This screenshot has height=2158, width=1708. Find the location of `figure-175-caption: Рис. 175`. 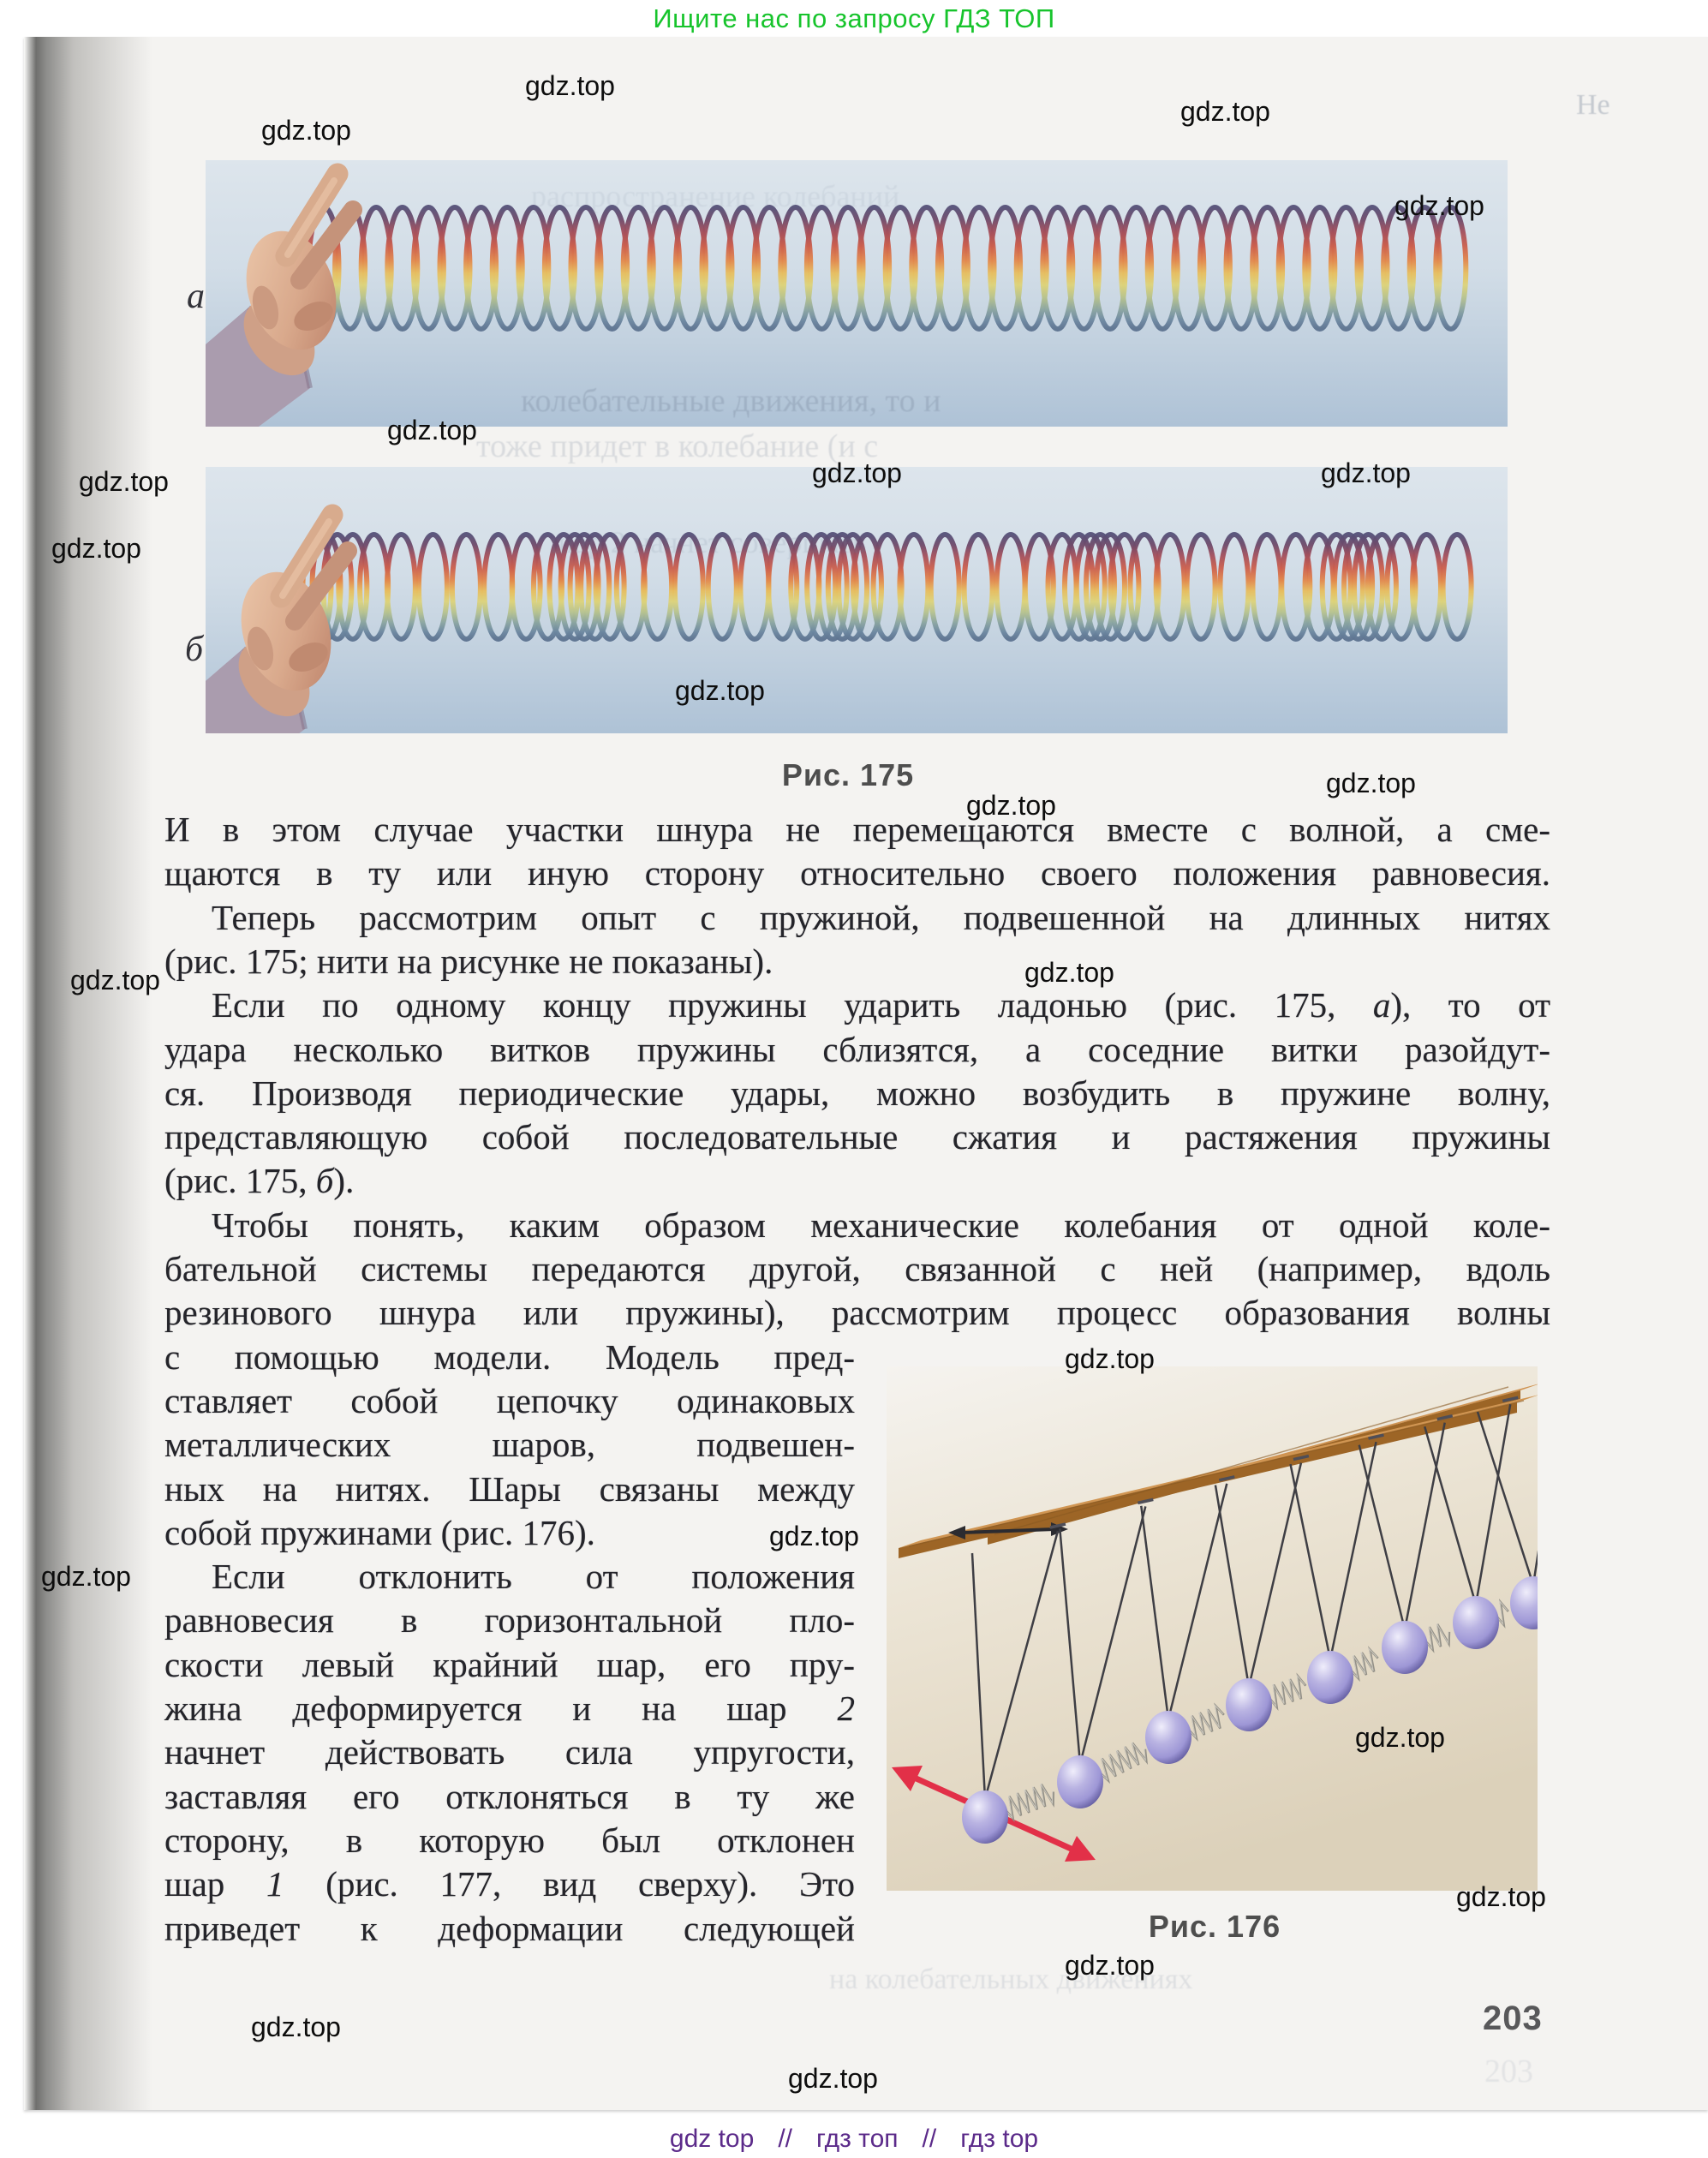

figure-175-caption: Рис. 175 is located at coordinates (848, 774).